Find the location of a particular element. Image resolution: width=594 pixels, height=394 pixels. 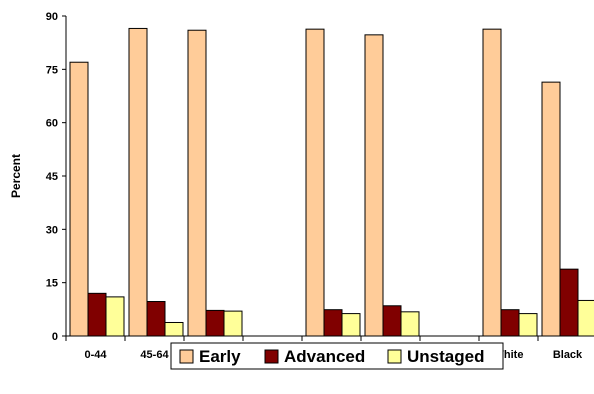

legend-label-early: Early is located at coordinates (220, 356).